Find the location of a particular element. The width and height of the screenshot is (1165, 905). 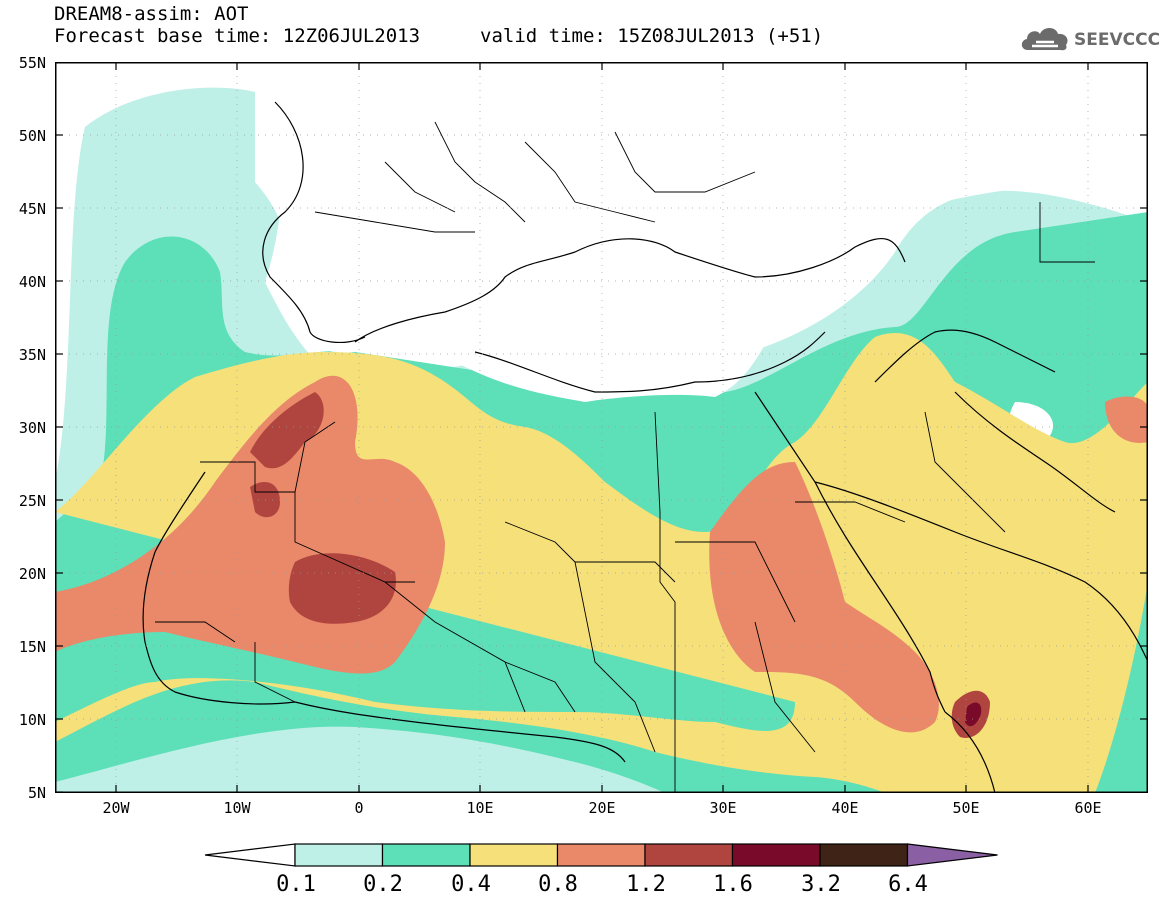

lon-label-0: 0 is located at coordinates (359, 808).